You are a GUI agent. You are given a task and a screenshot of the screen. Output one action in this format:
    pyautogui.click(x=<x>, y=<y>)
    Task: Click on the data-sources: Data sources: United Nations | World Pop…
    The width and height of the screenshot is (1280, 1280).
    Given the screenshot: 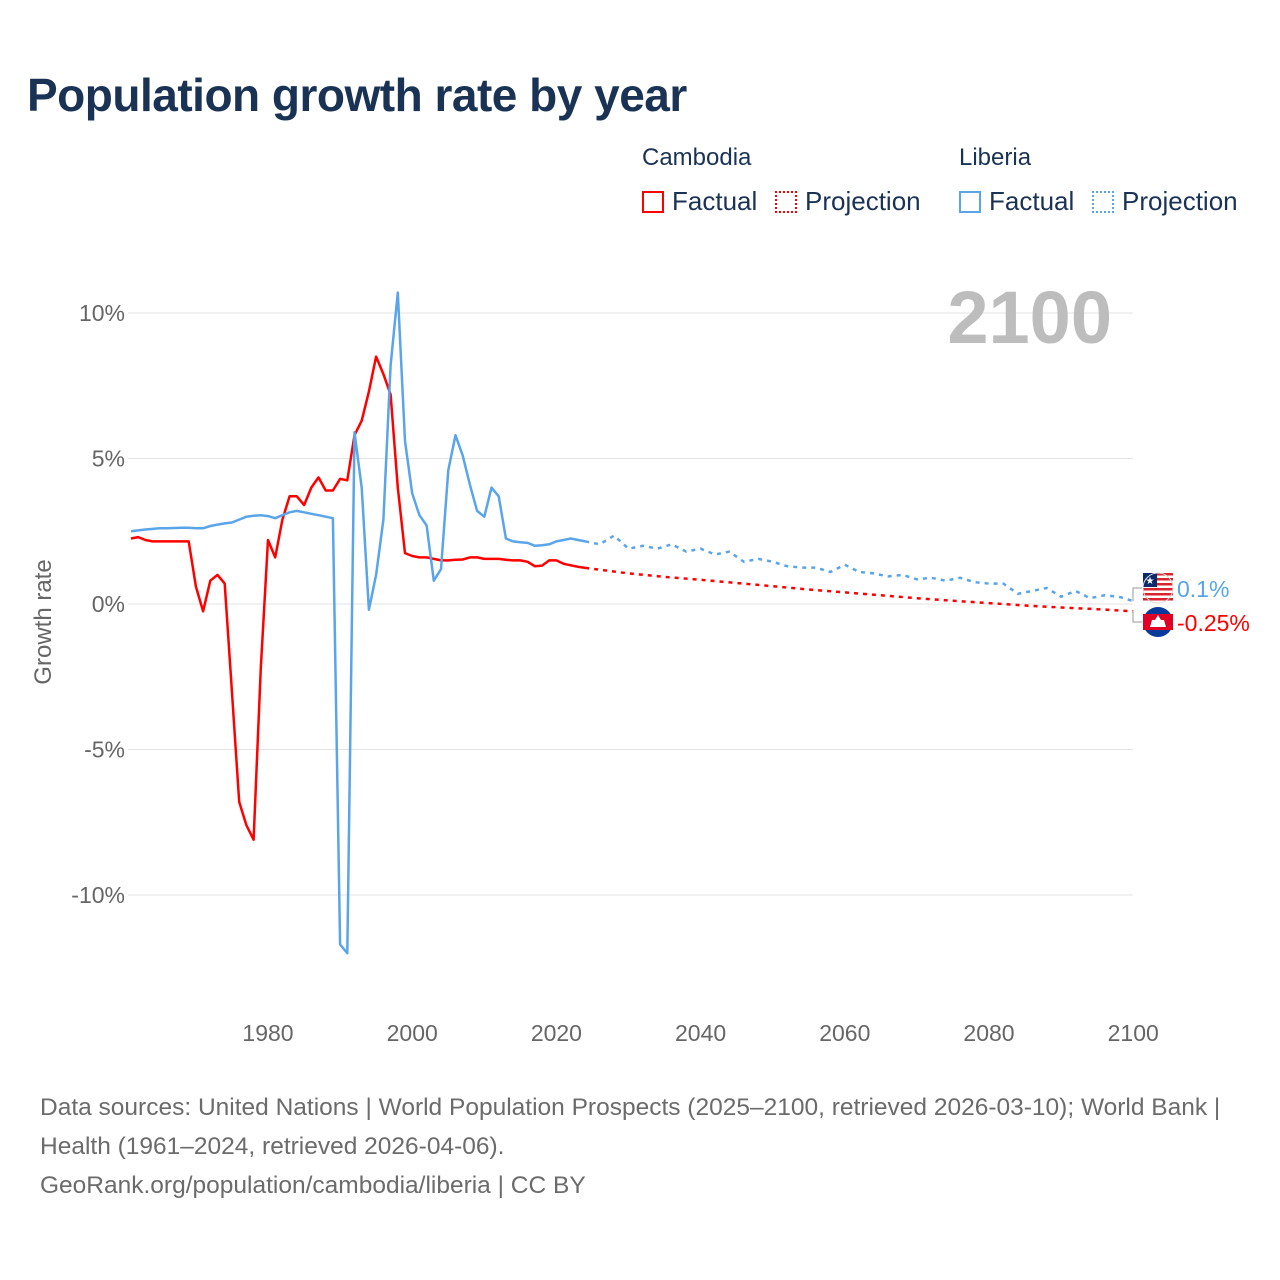 What is the action you would take?
    pyautogui.click(x=630, y=1127)
    